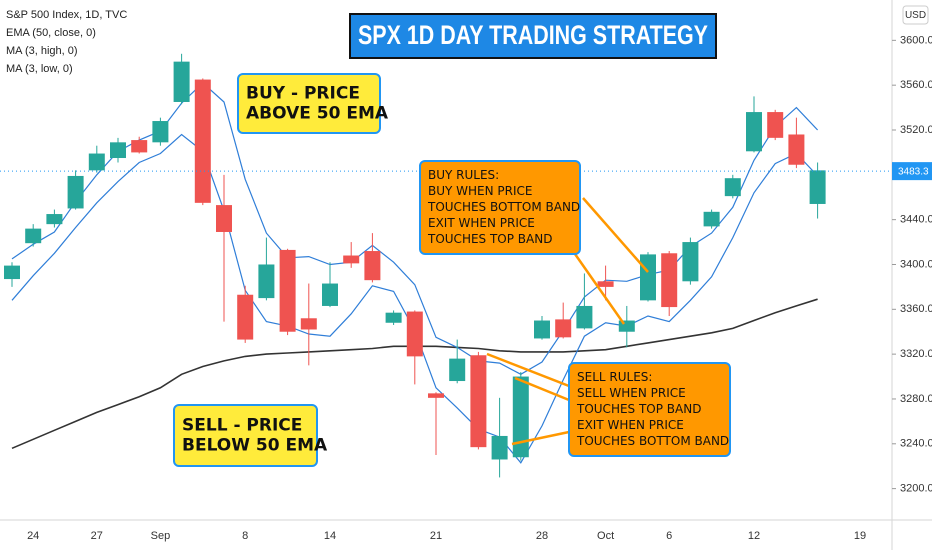 The width and height of the screenshot is (932, 550). I want to click on currency-label: USD, so click(915, 15).